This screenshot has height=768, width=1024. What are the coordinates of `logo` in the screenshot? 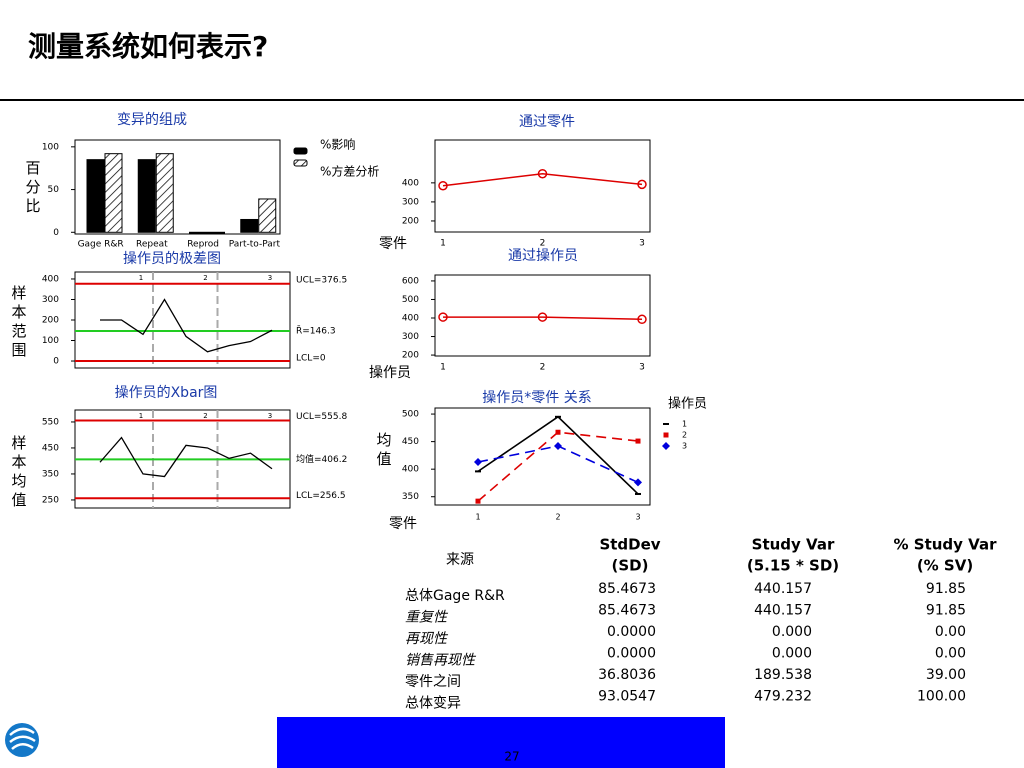 It's located at (22, 740).